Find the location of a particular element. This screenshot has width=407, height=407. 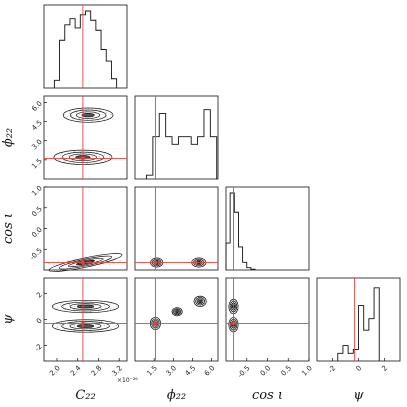

panel-frame-phi22-cosiota is located at coordinates (176, 228).